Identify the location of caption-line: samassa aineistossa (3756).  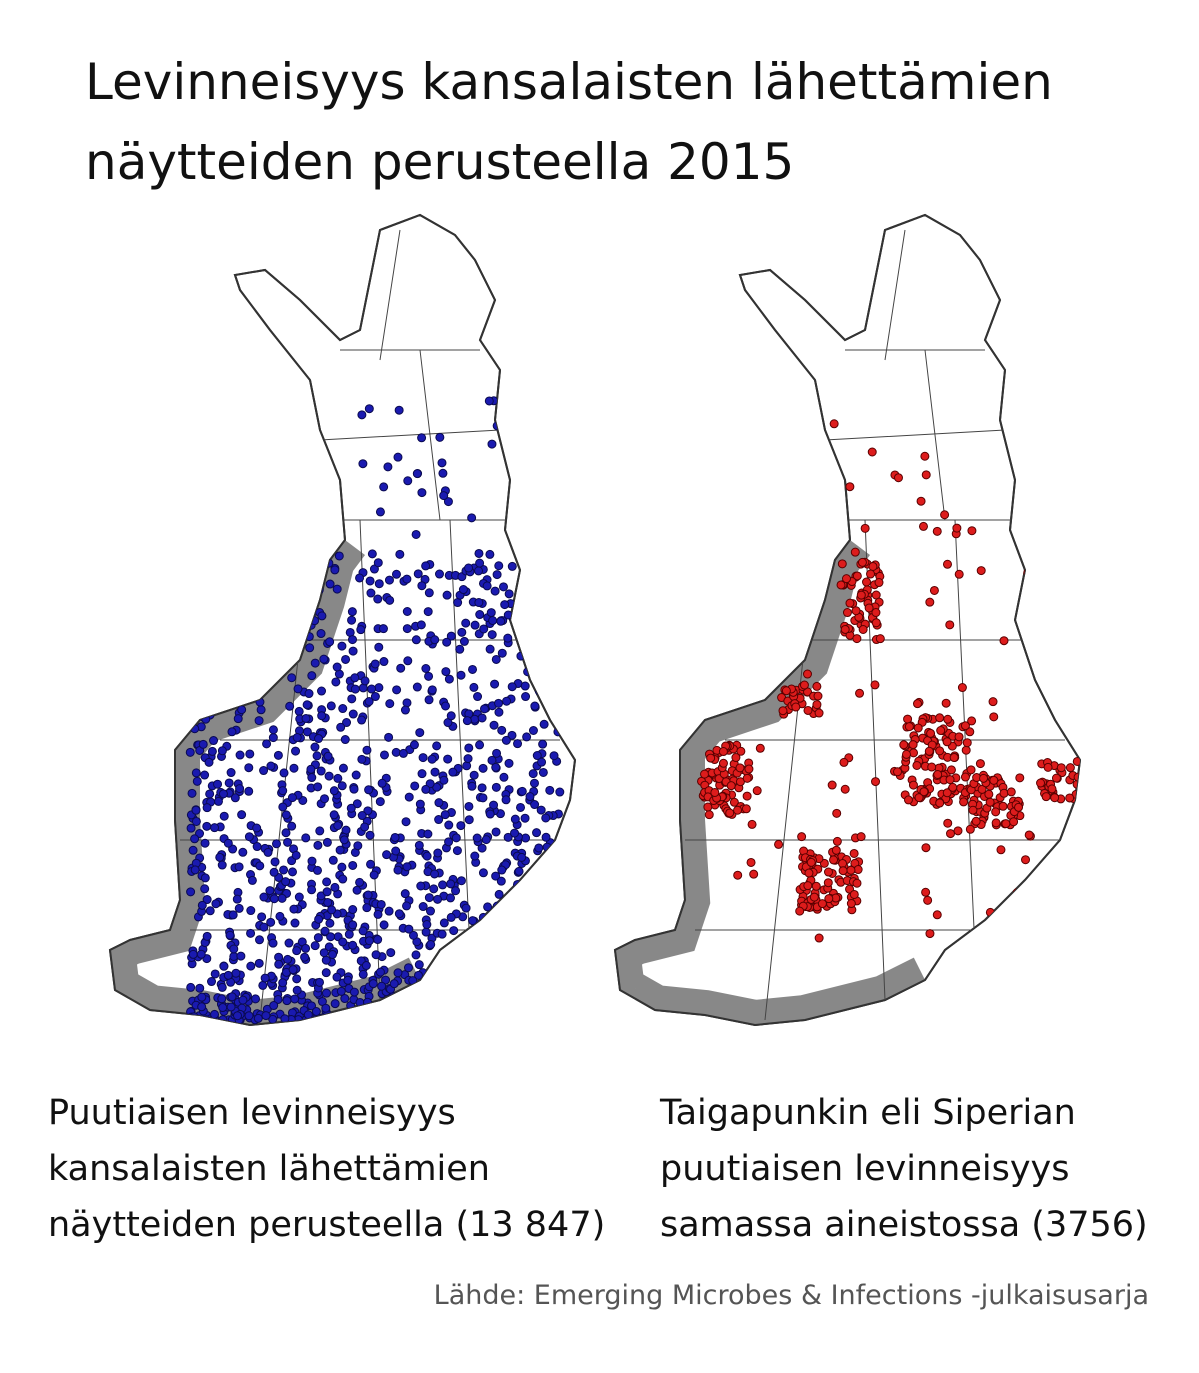
(904, 1225).